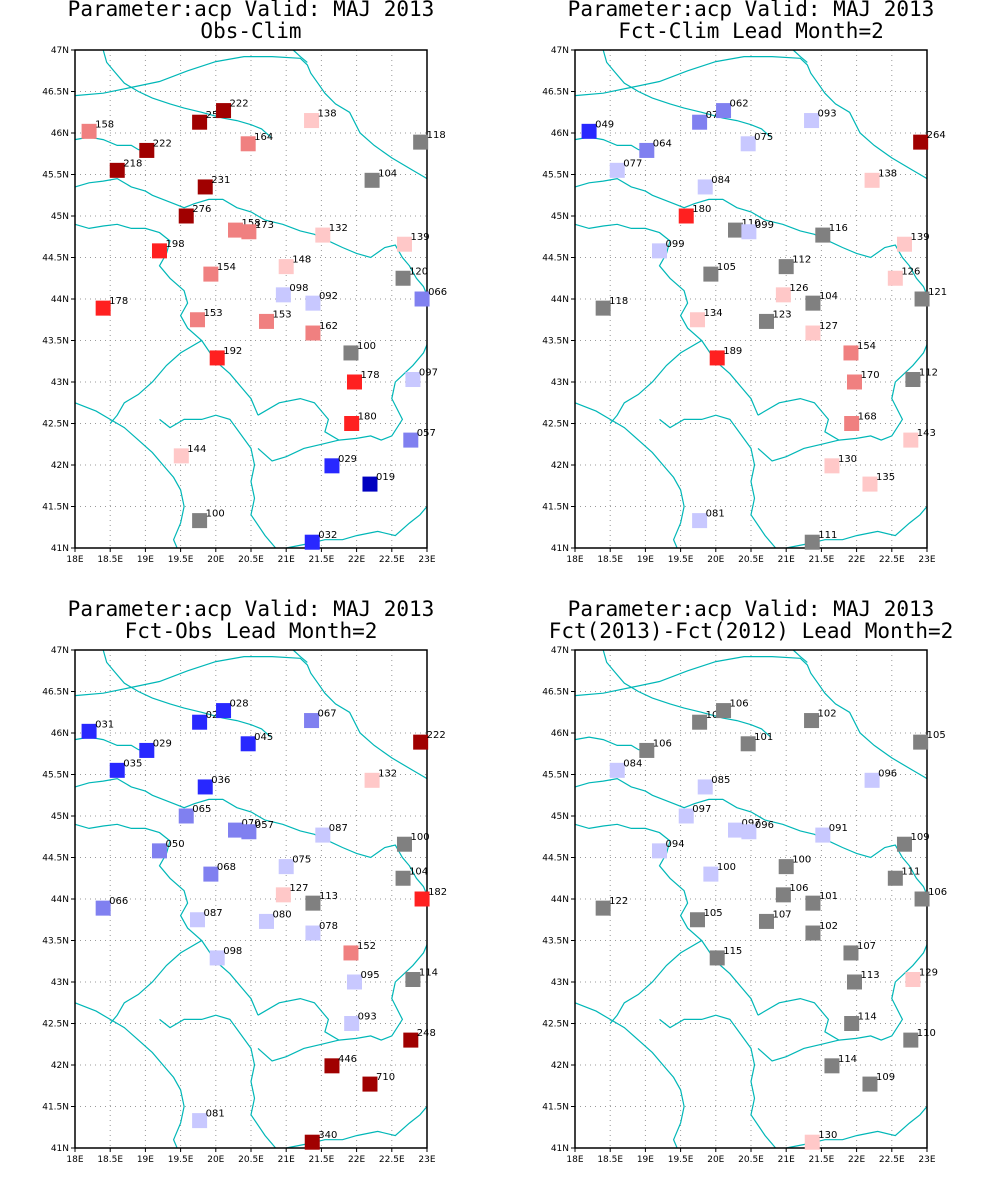 The height and width of the screenshot is (1200, 1000). What do you see at coordinates (436, 735) in the screenshot?
I see `station-value-label: 222` at bounding box center [436, 735].